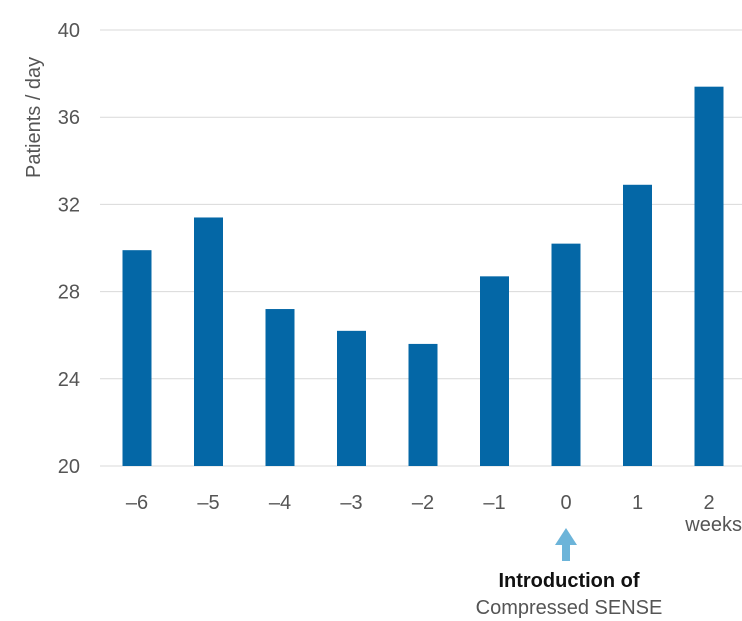 Image resolution: width=742 pixels, height=621 pixels. What do you see at coordinates (569, 608) in the screenshot?
I see `annotation-line-2: Compressed SENSE` at bounding box center [569, 608].